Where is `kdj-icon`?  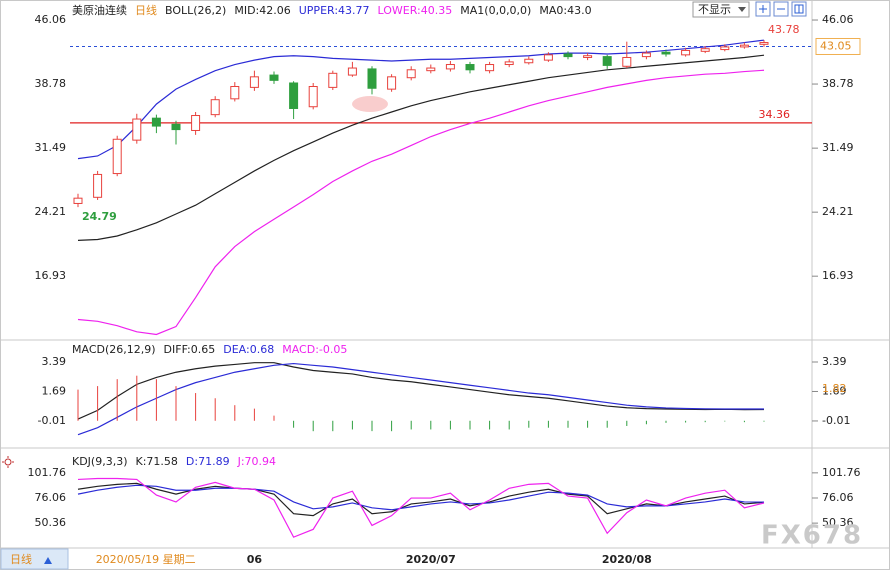 kdj-icon is located at coordinates (8, 462).